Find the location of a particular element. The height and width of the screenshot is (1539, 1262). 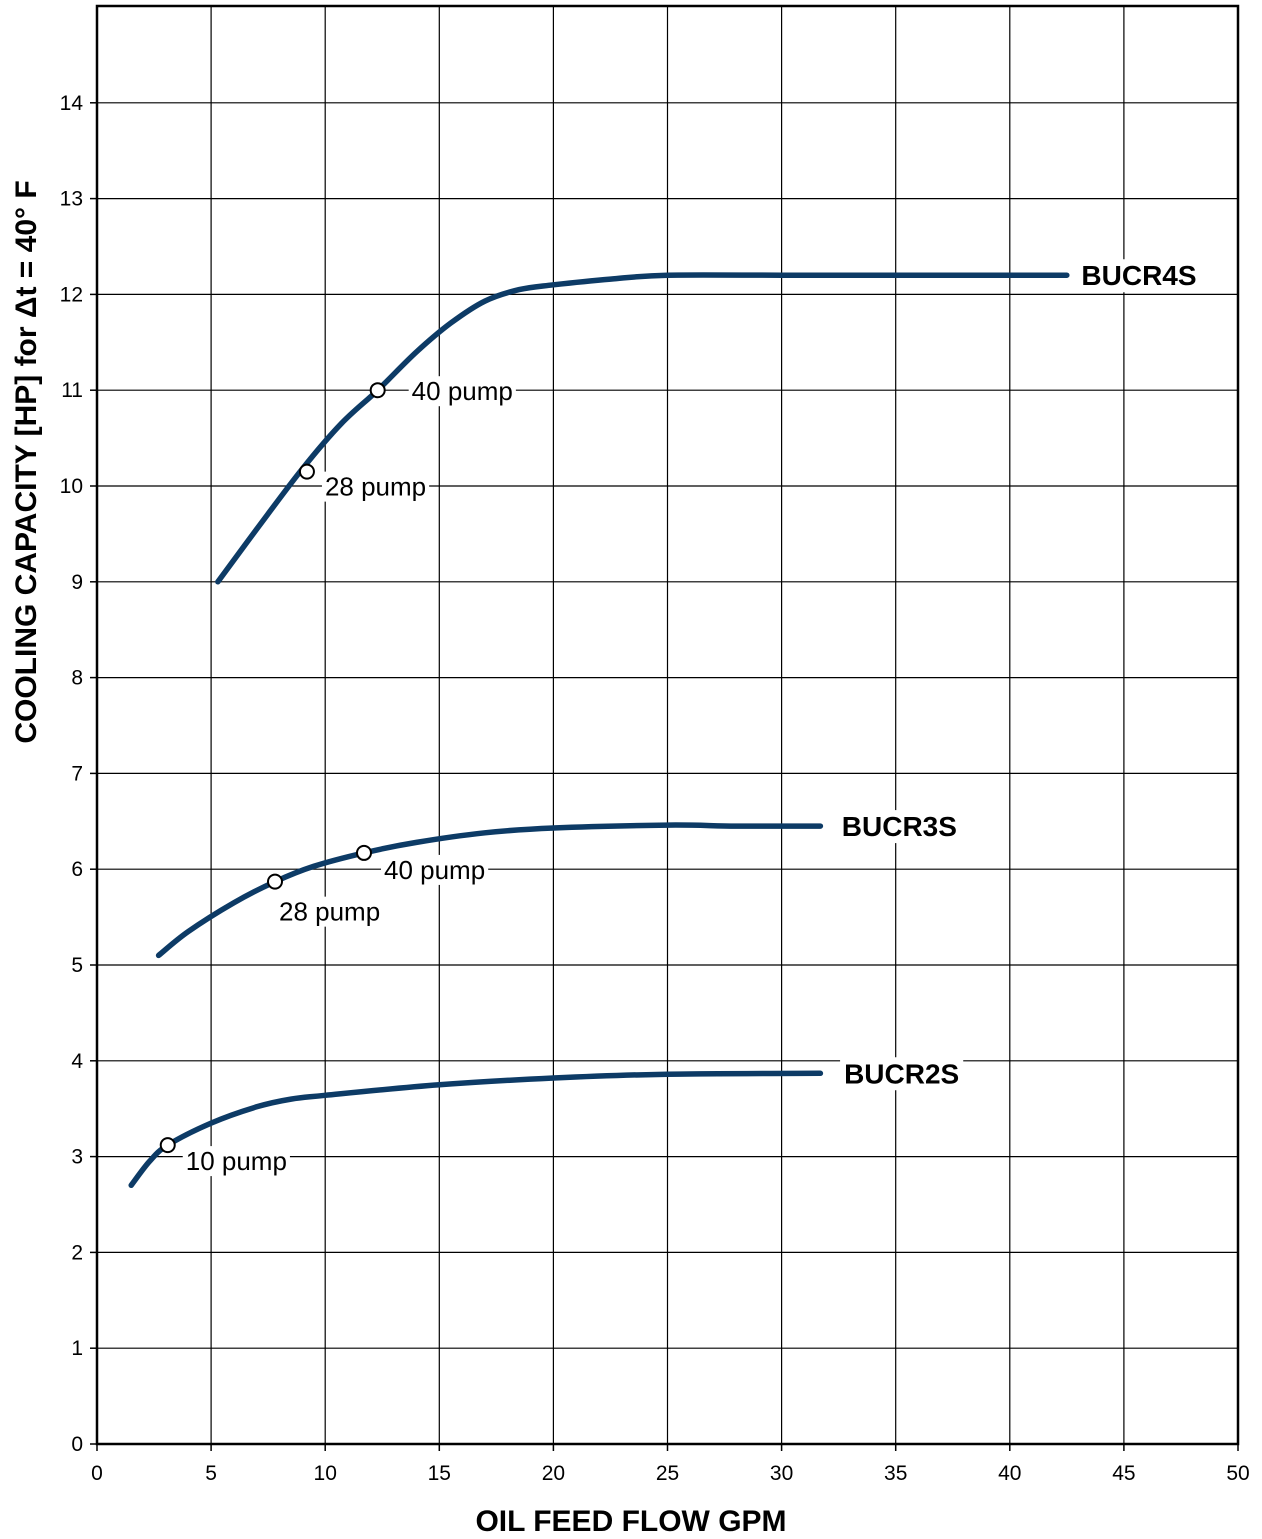

series-label-bucr4s: BUCR4S is located at coordinates (1138, 275).